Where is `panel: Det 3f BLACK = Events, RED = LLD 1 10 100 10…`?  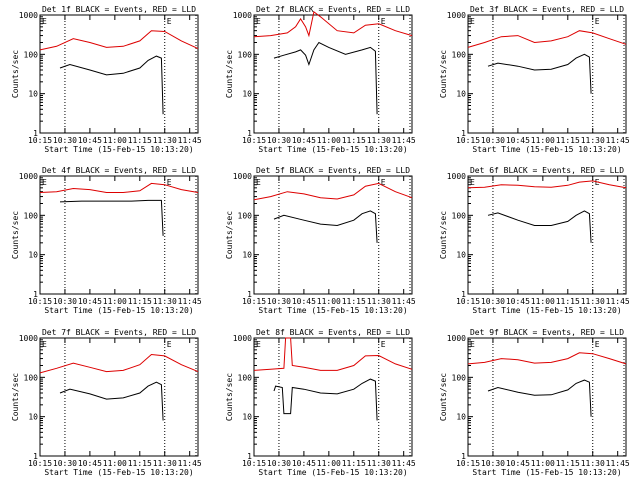 panel: Det 3f BLACK = Events, RED = LLD 1 10 100 10… is located at coordinates (534, 79).